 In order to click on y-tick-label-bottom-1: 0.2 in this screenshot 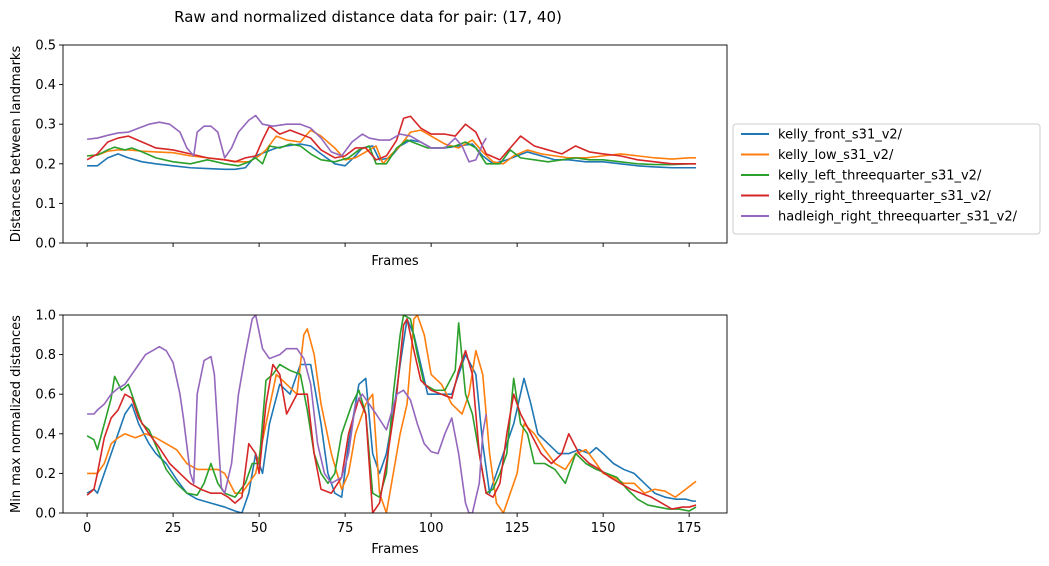, I will do `click(45, 474)`.